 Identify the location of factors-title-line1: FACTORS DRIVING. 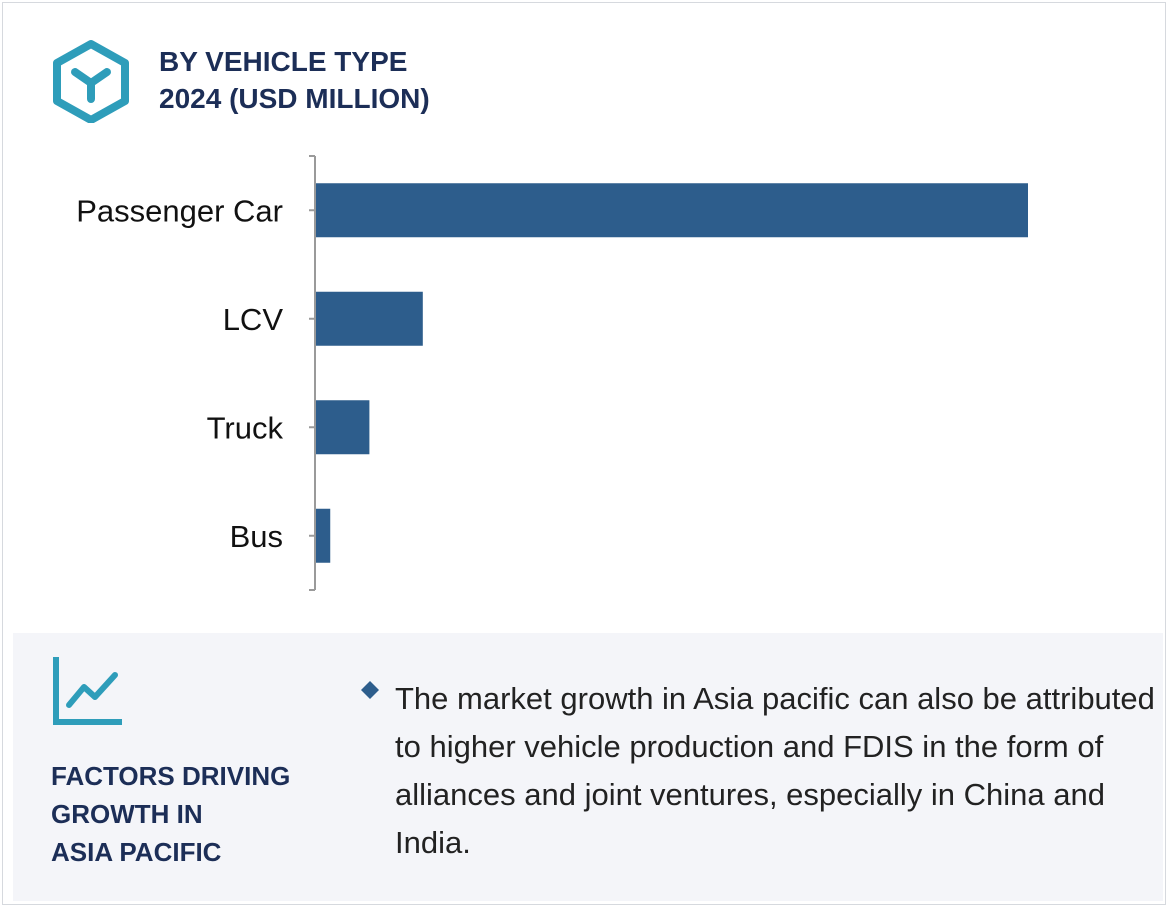
(171, 776).